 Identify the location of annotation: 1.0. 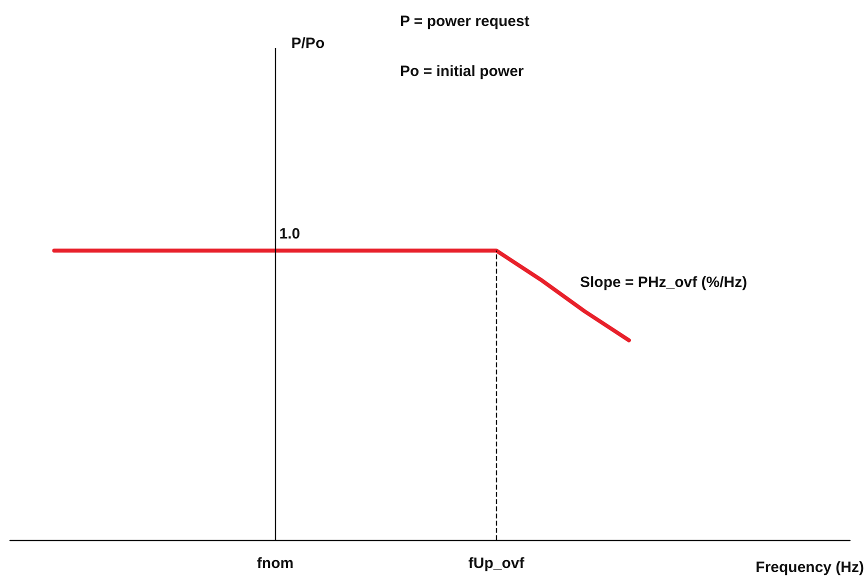
(289, 234).